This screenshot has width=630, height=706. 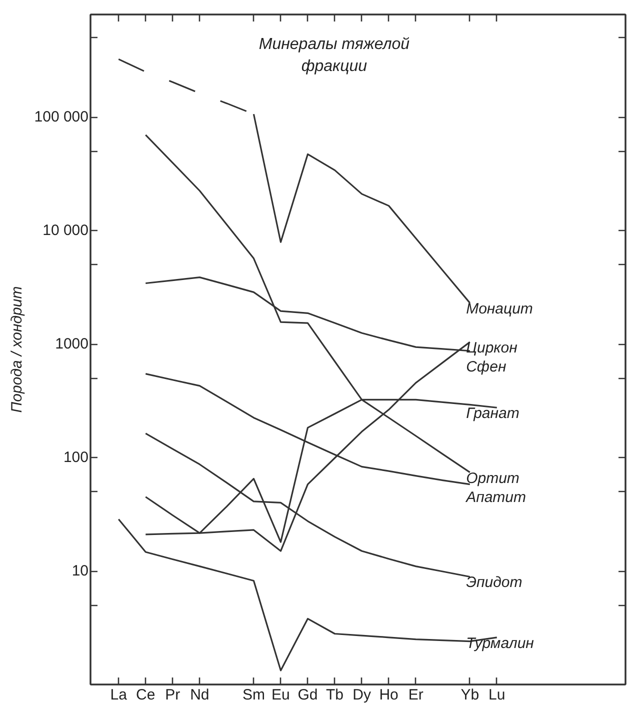 I want to click on series-label: Гранат, so click(x=493, y=413).